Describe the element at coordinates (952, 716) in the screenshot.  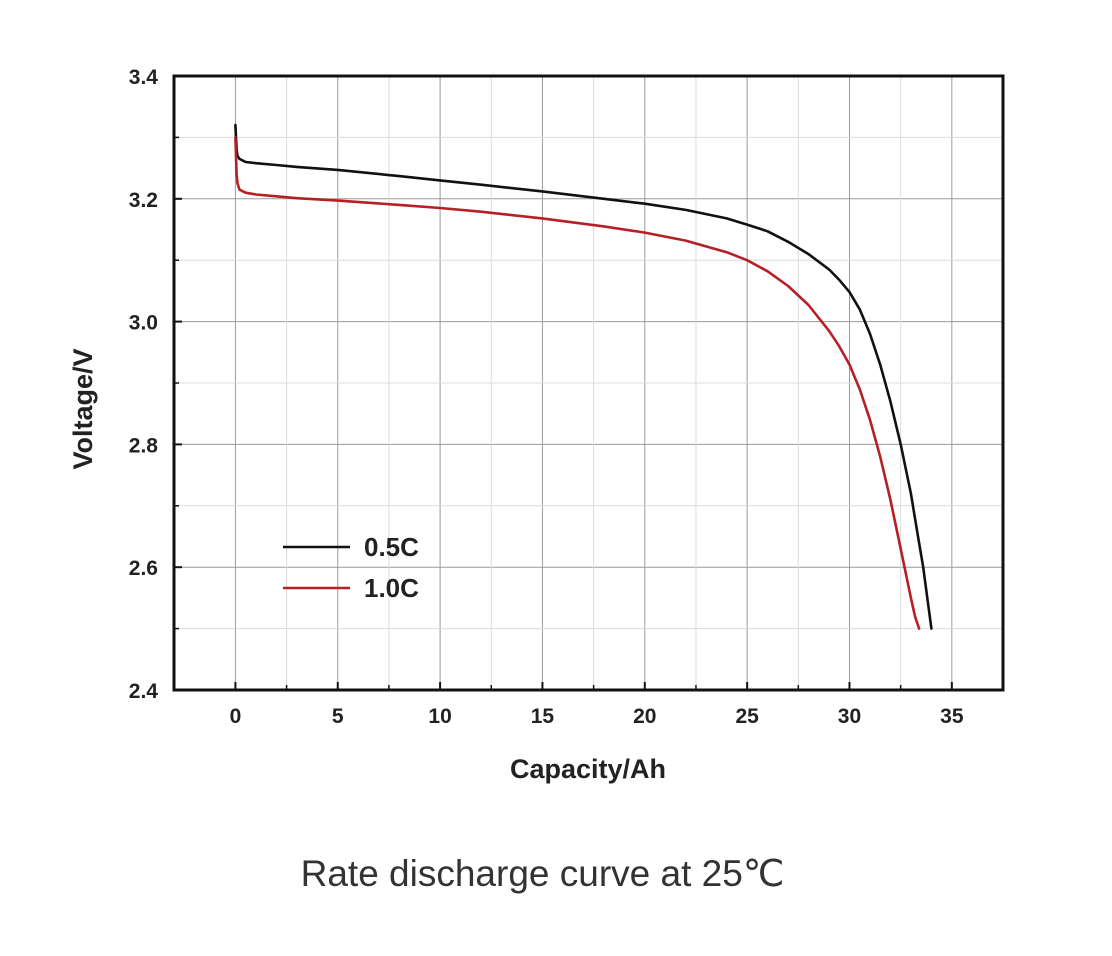
I see `x-tick-label: 35` at that location.